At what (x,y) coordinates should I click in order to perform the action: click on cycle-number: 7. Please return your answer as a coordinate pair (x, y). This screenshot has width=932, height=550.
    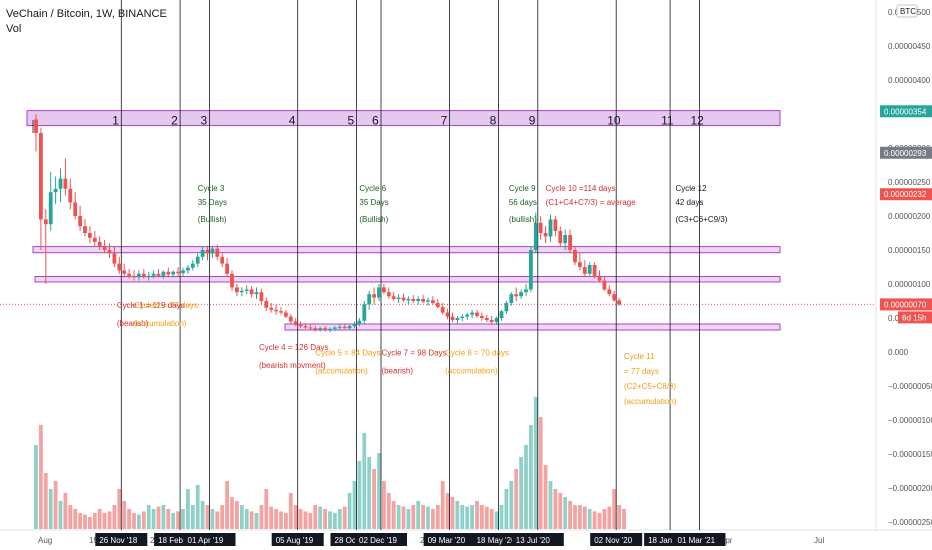
    Looking at the image, I should click on (444, 121).